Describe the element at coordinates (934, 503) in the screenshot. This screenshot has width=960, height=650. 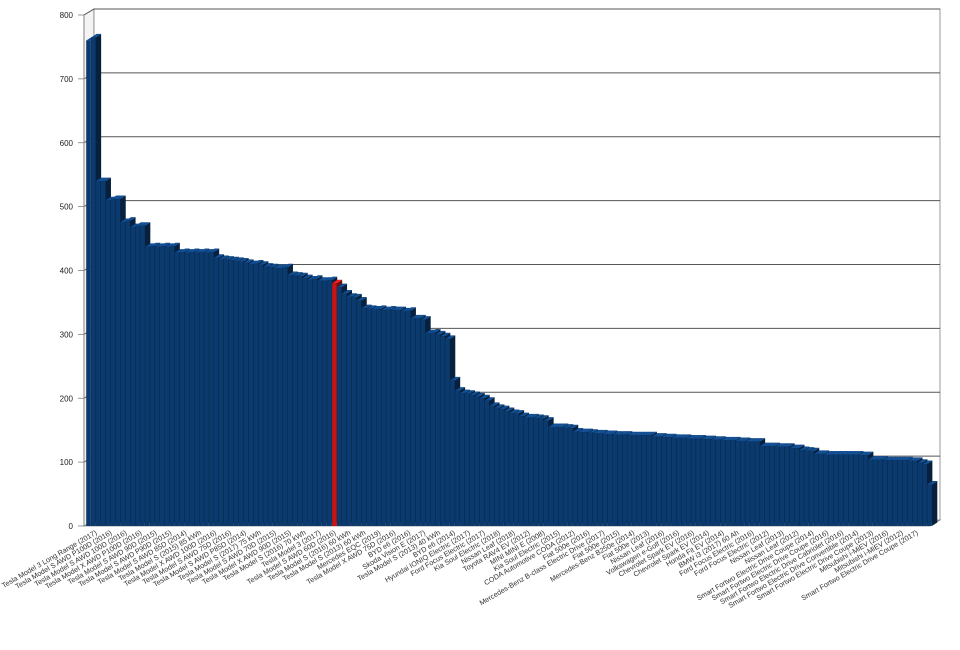
I see `bar-side` at that location.